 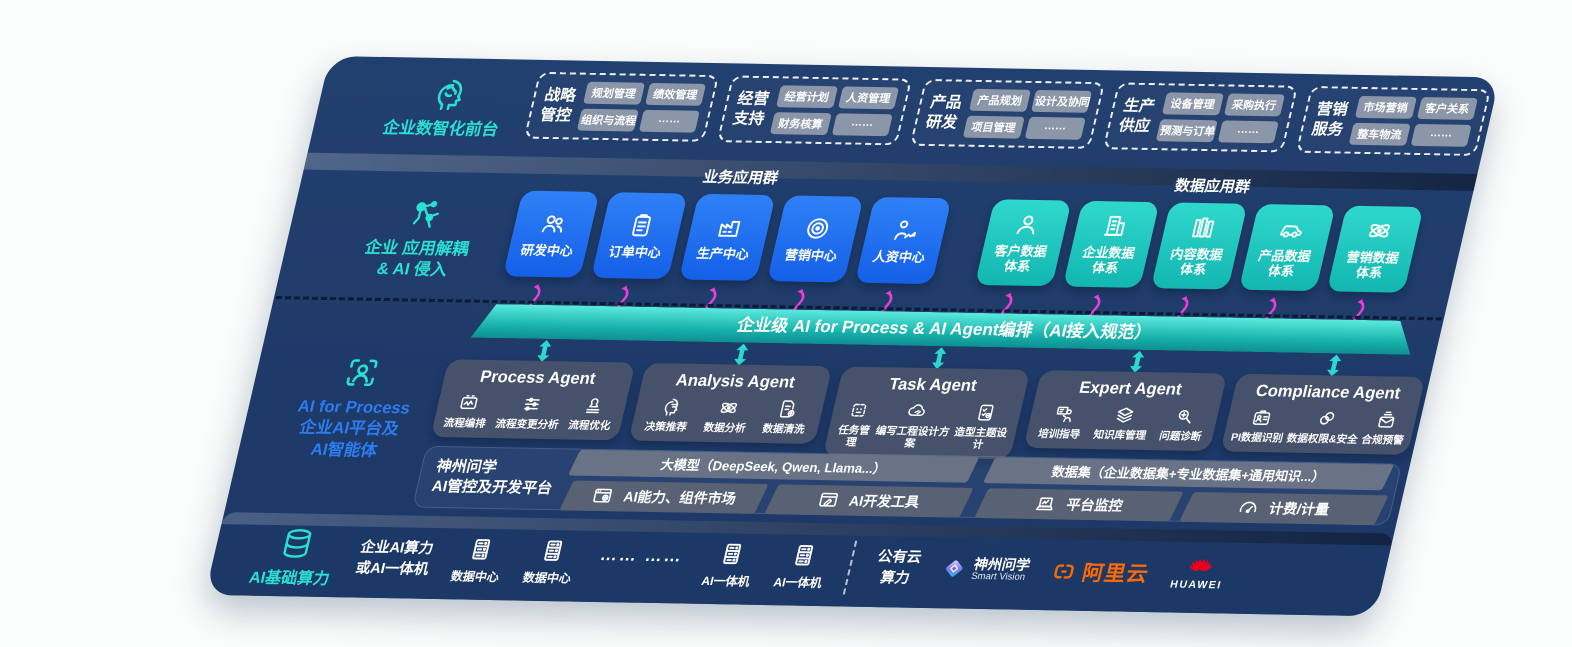 I want to click on platform-cell: AI能力、组件市场, so click(x=663, y=496).